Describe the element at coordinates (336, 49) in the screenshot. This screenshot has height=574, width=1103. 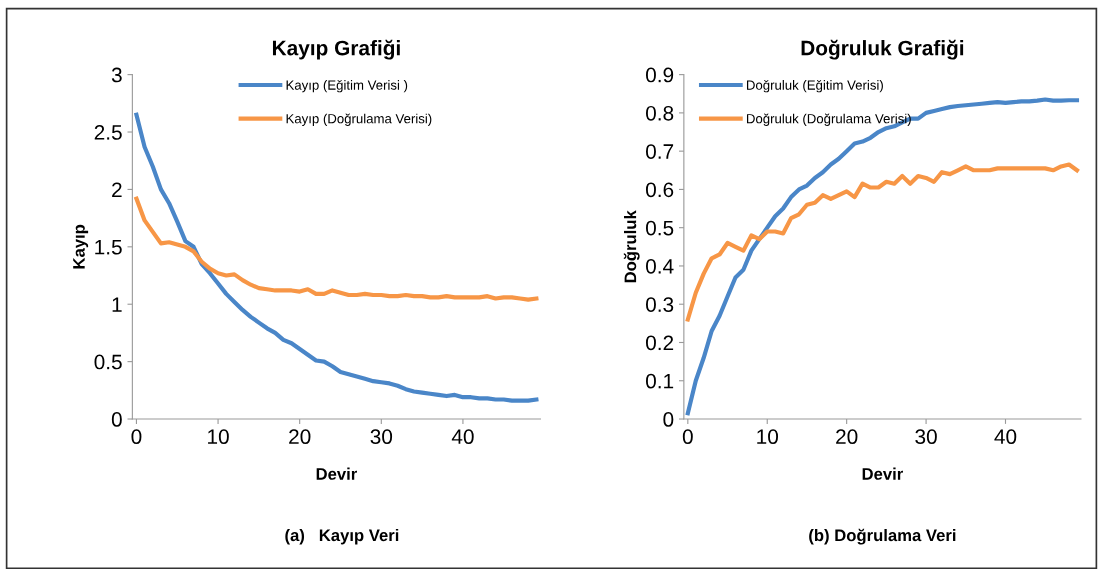
I see `chart-title: Kayıp Grafiği` at that location.